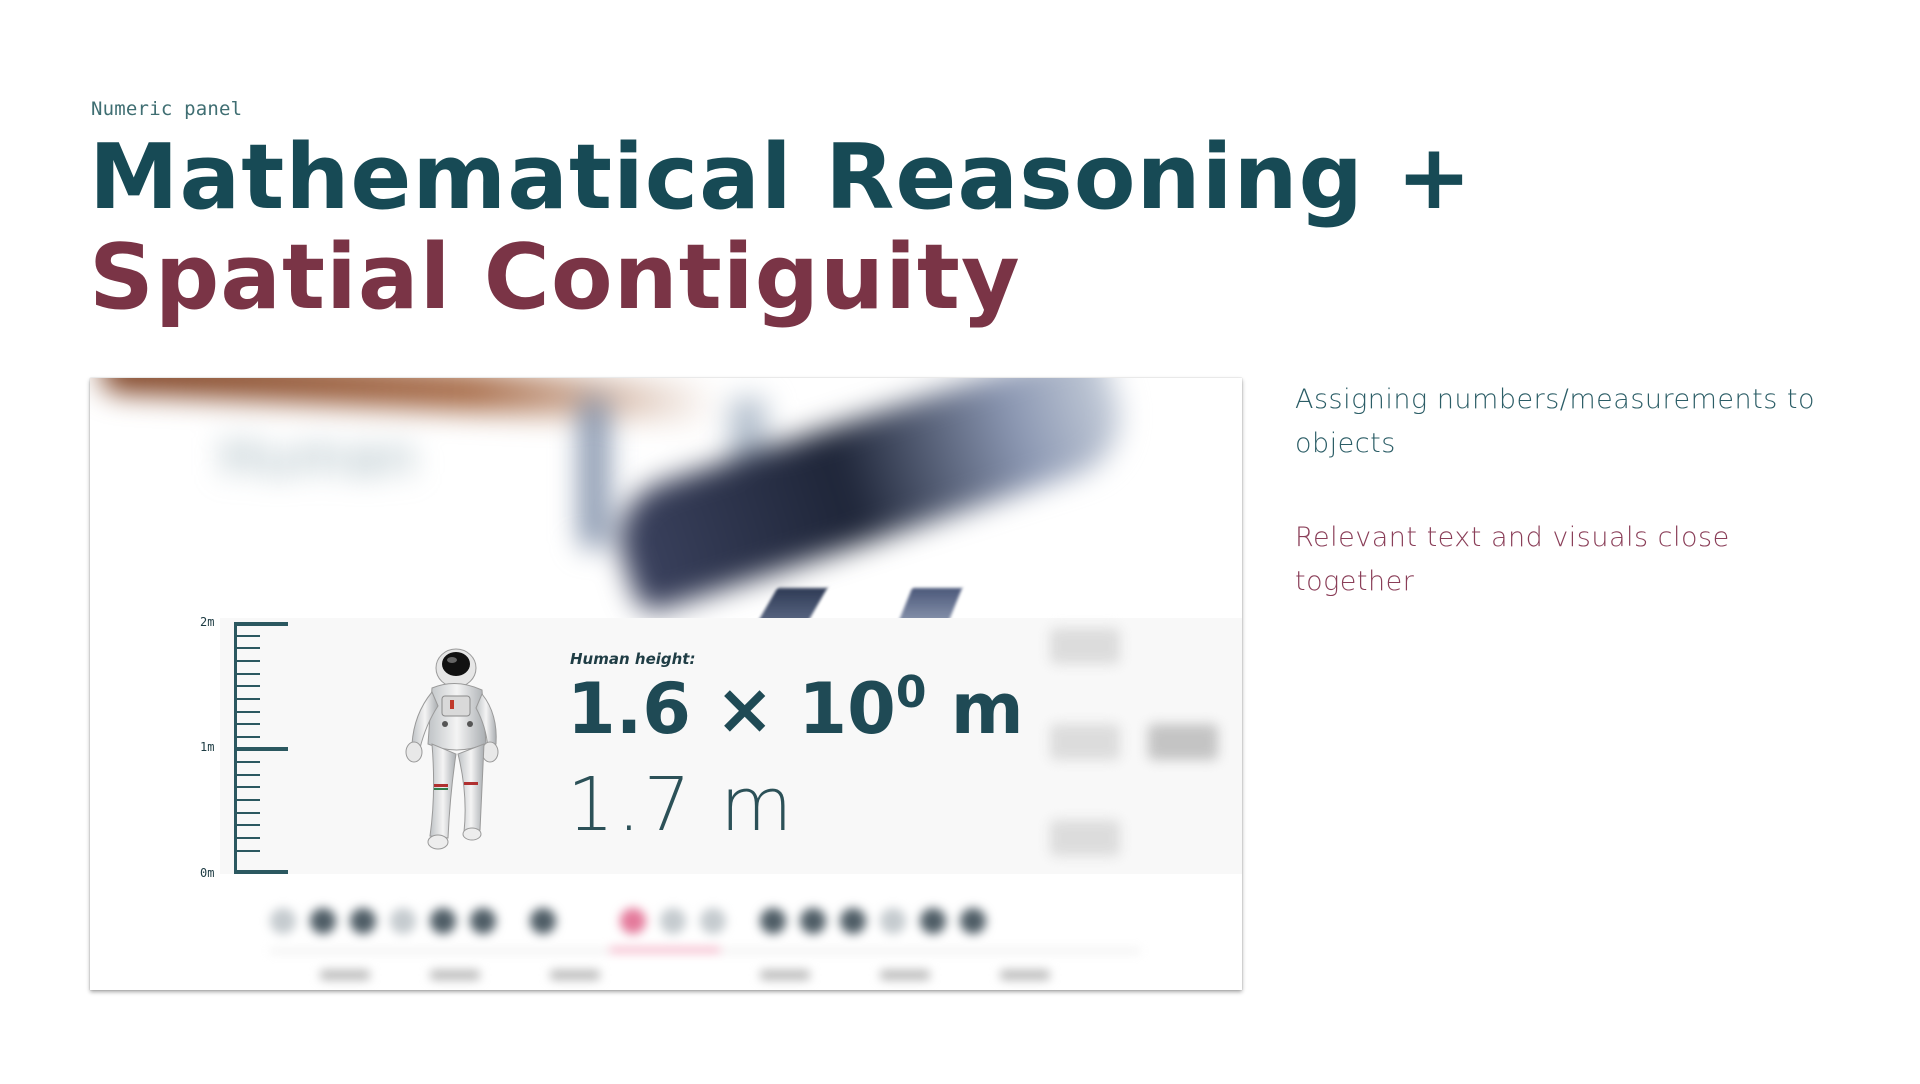 The image size is (1920, 1084). What do you see at coordinates (248, 746) in the screenshot?
I see `height-ruler` at bounding box center [248, 746].